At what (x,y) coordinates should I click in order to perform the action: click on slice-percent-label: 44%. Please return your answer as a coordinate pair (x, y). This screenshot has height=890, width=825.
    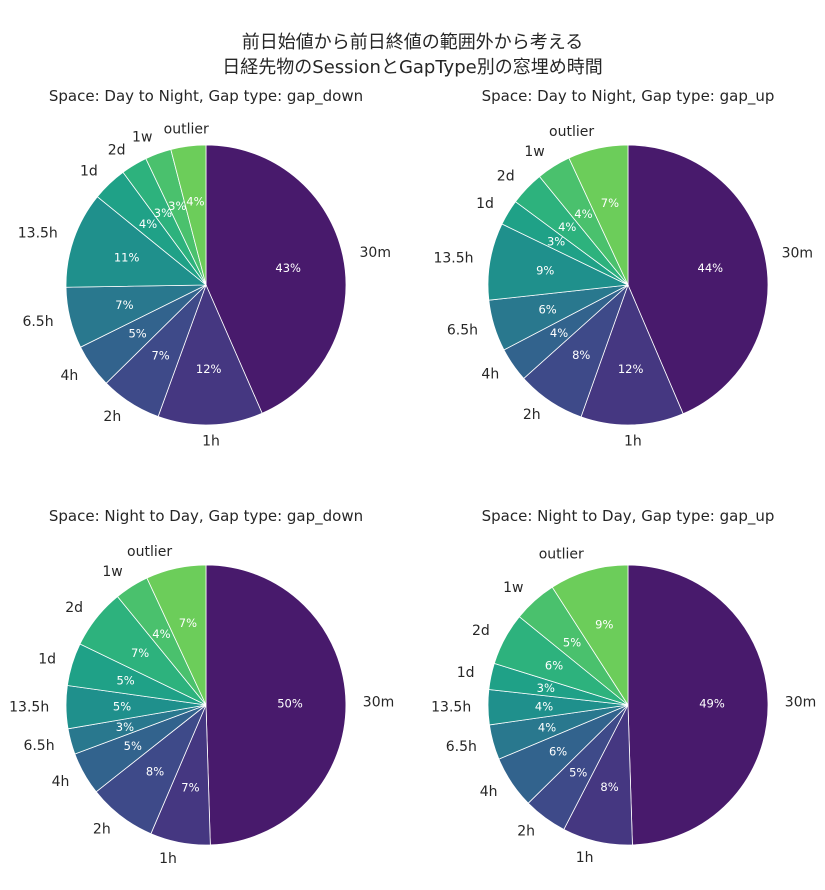
    Looking at the image, I should click on (711, 268).